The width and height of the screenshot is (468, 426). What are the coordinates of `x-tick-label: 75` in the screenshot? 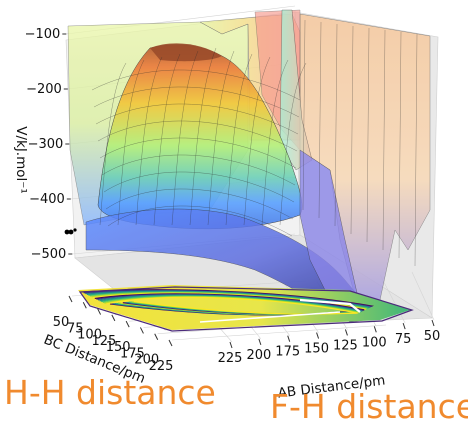 It's located at (403, 339).